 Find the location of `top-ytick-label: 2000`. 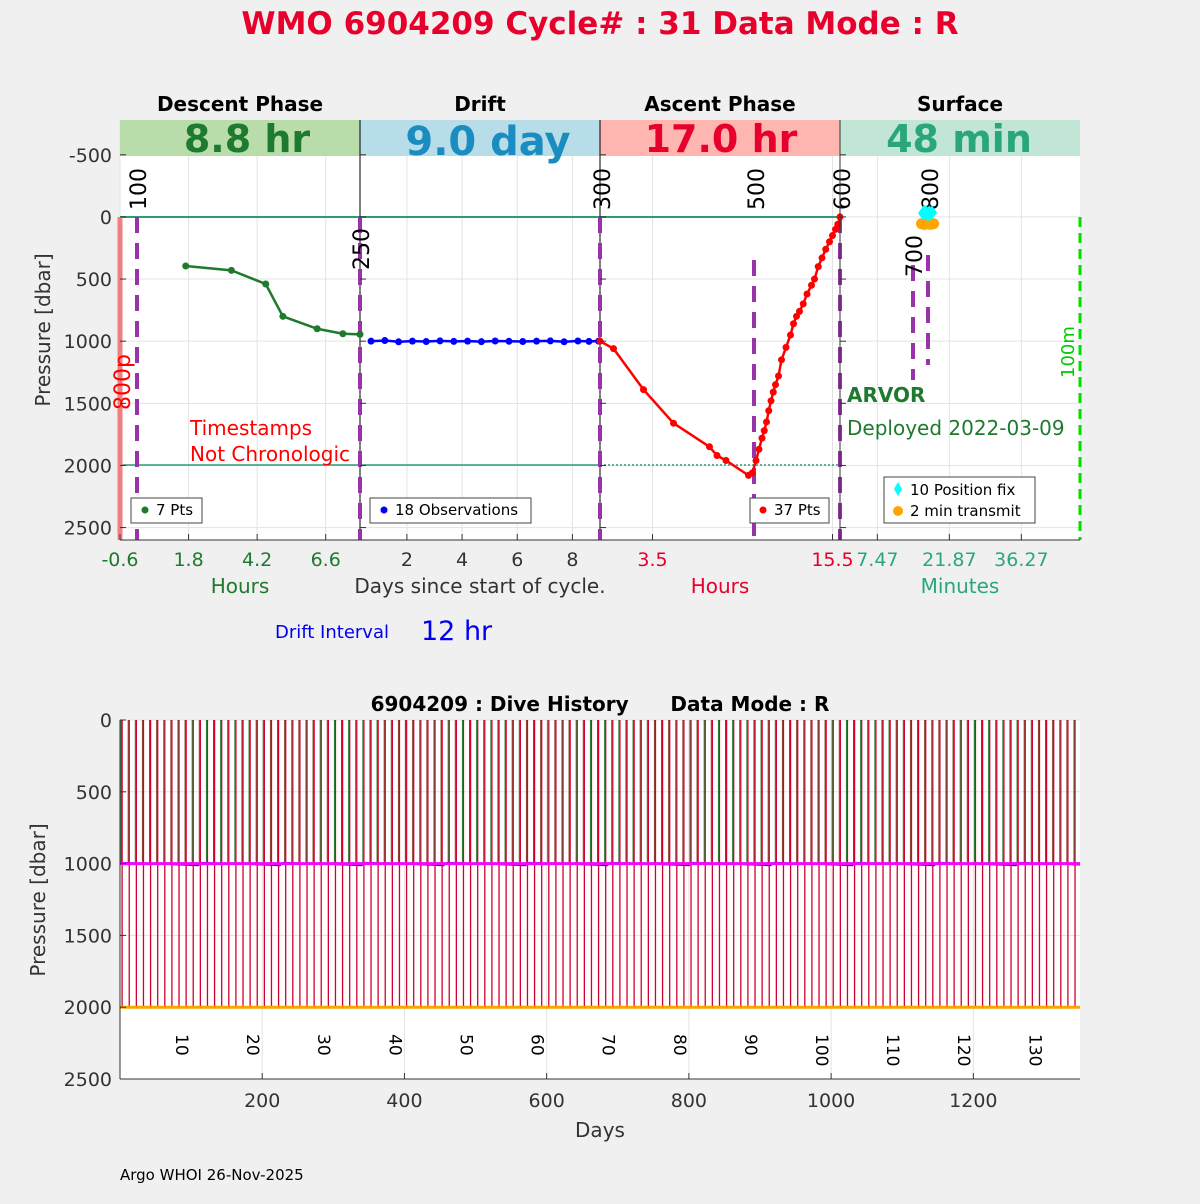

top-ytick-label: 2000 is located at coordinates (88, 466).